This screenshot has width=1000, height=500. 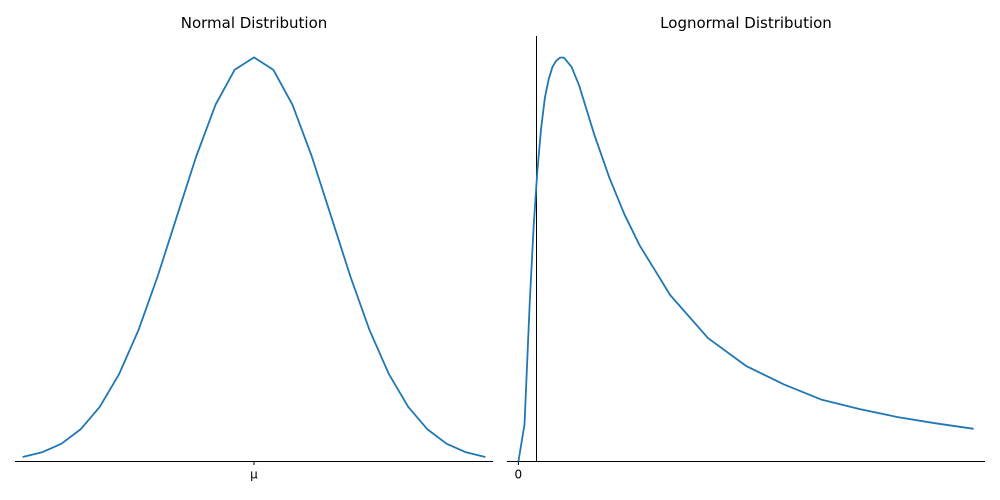 What do you see at coordinates (519, 475) in the screenshot?
I see `lognormal-x-tick-label: 0` at bounding box center [519, 475].